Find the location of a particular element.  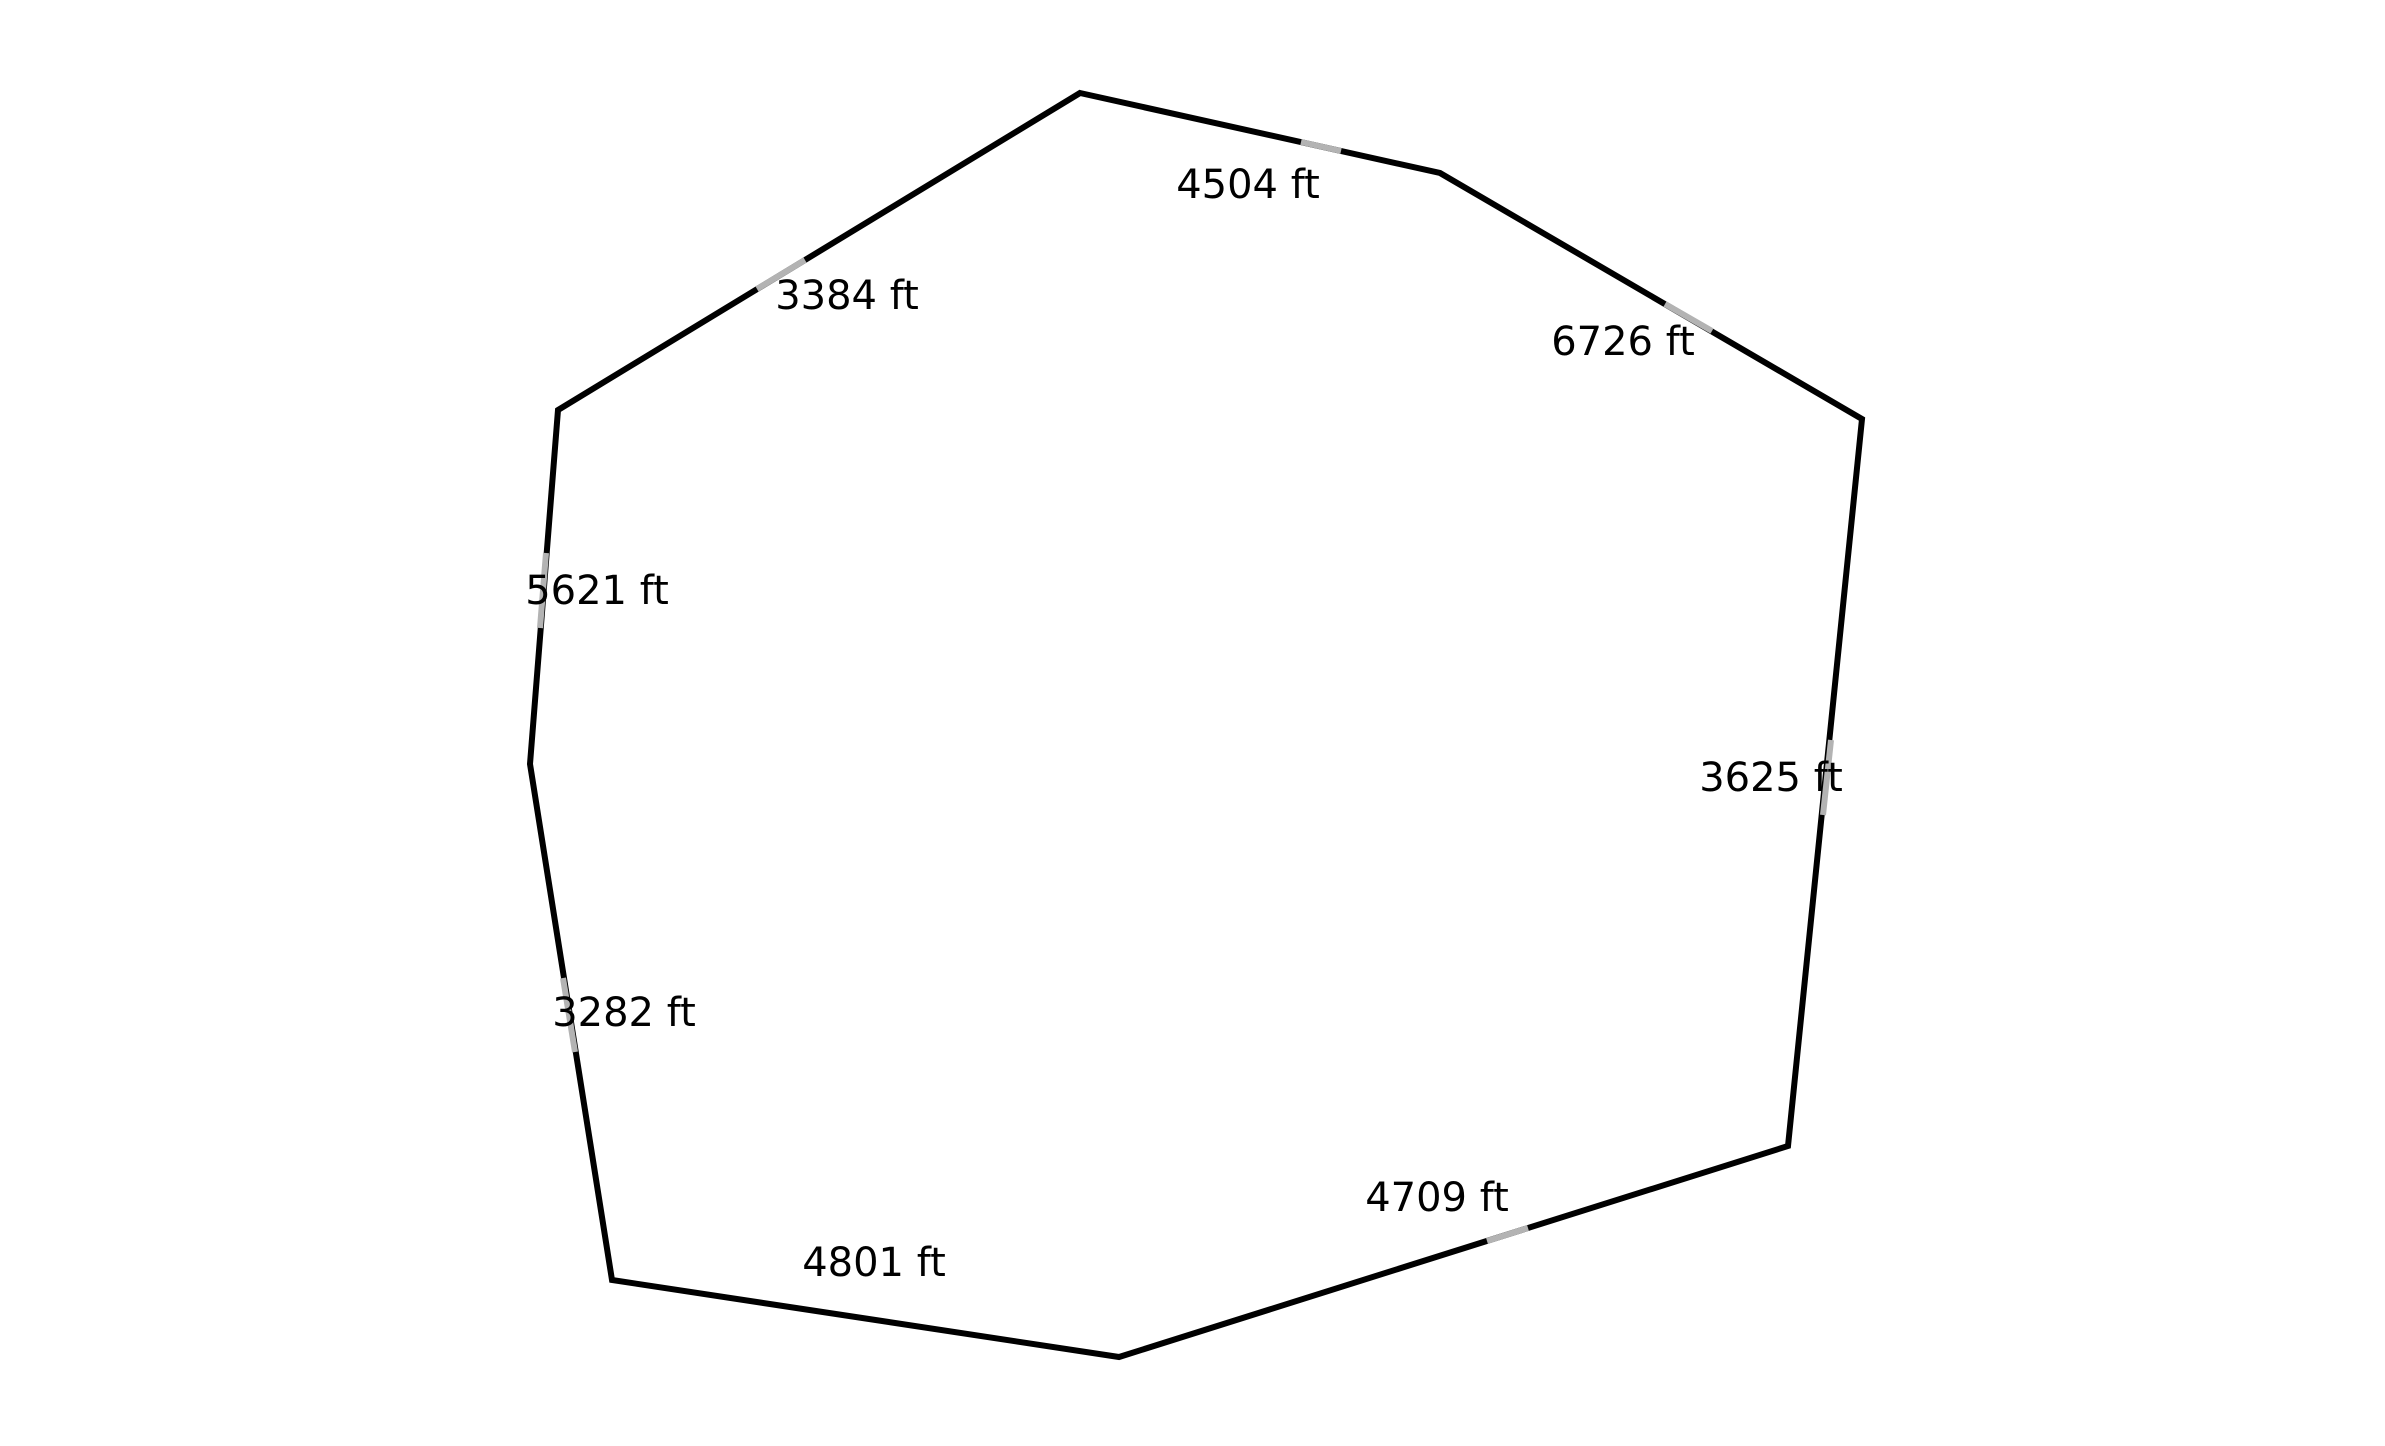

edge-label-2: 6726 ft is located at coordinates (1623, 342).